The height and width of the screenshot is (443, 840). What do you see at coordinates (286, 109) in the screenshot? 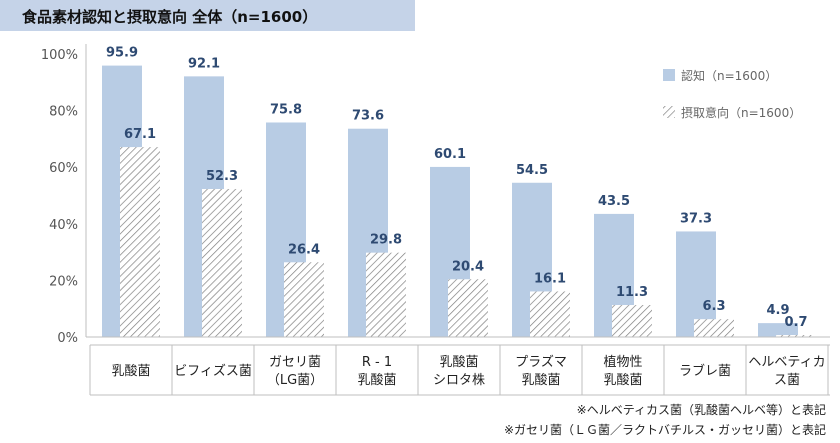
I see `value-label-recognition: 75.8` at bounding box center [286, 109].